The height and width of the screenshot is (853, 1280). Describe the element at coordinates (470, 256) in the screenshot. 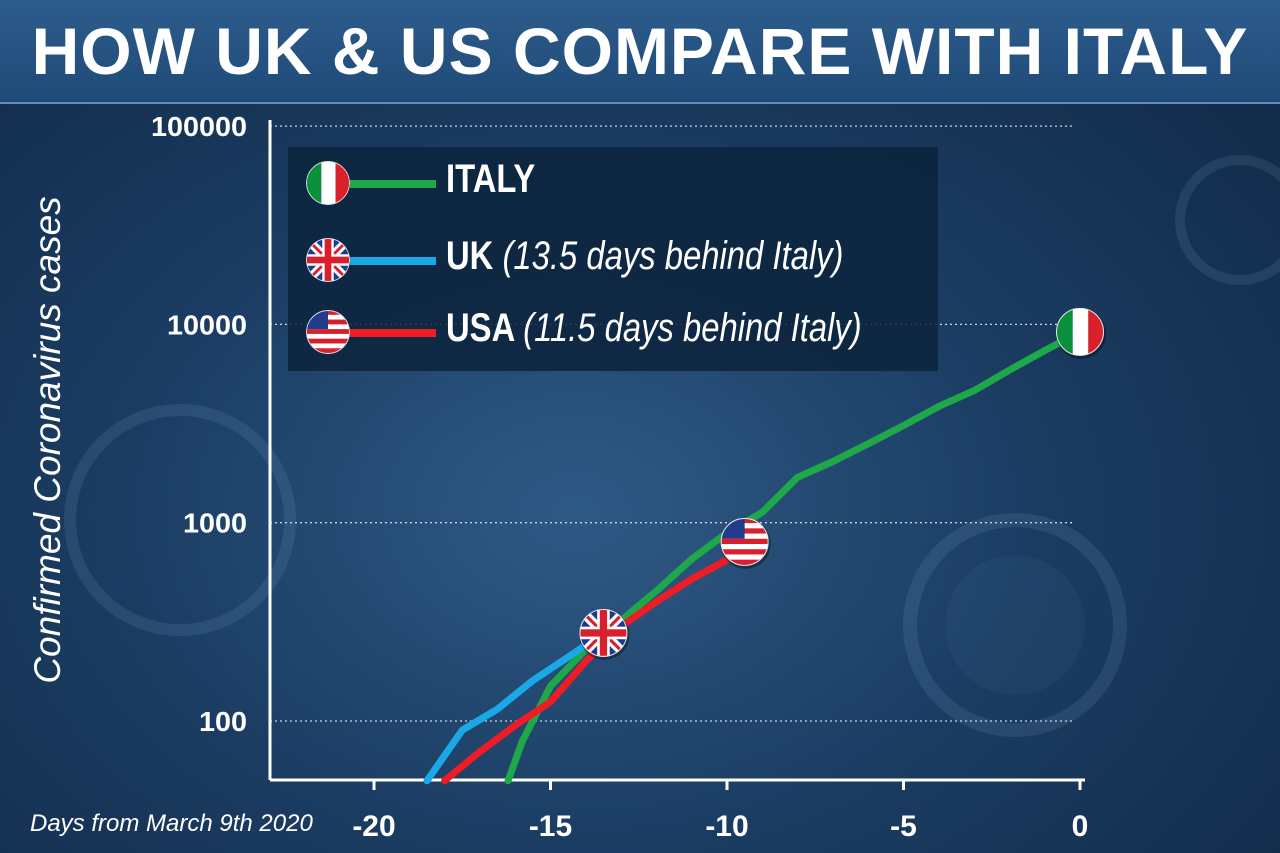

I see `legend-label-uk: UK` at that location.